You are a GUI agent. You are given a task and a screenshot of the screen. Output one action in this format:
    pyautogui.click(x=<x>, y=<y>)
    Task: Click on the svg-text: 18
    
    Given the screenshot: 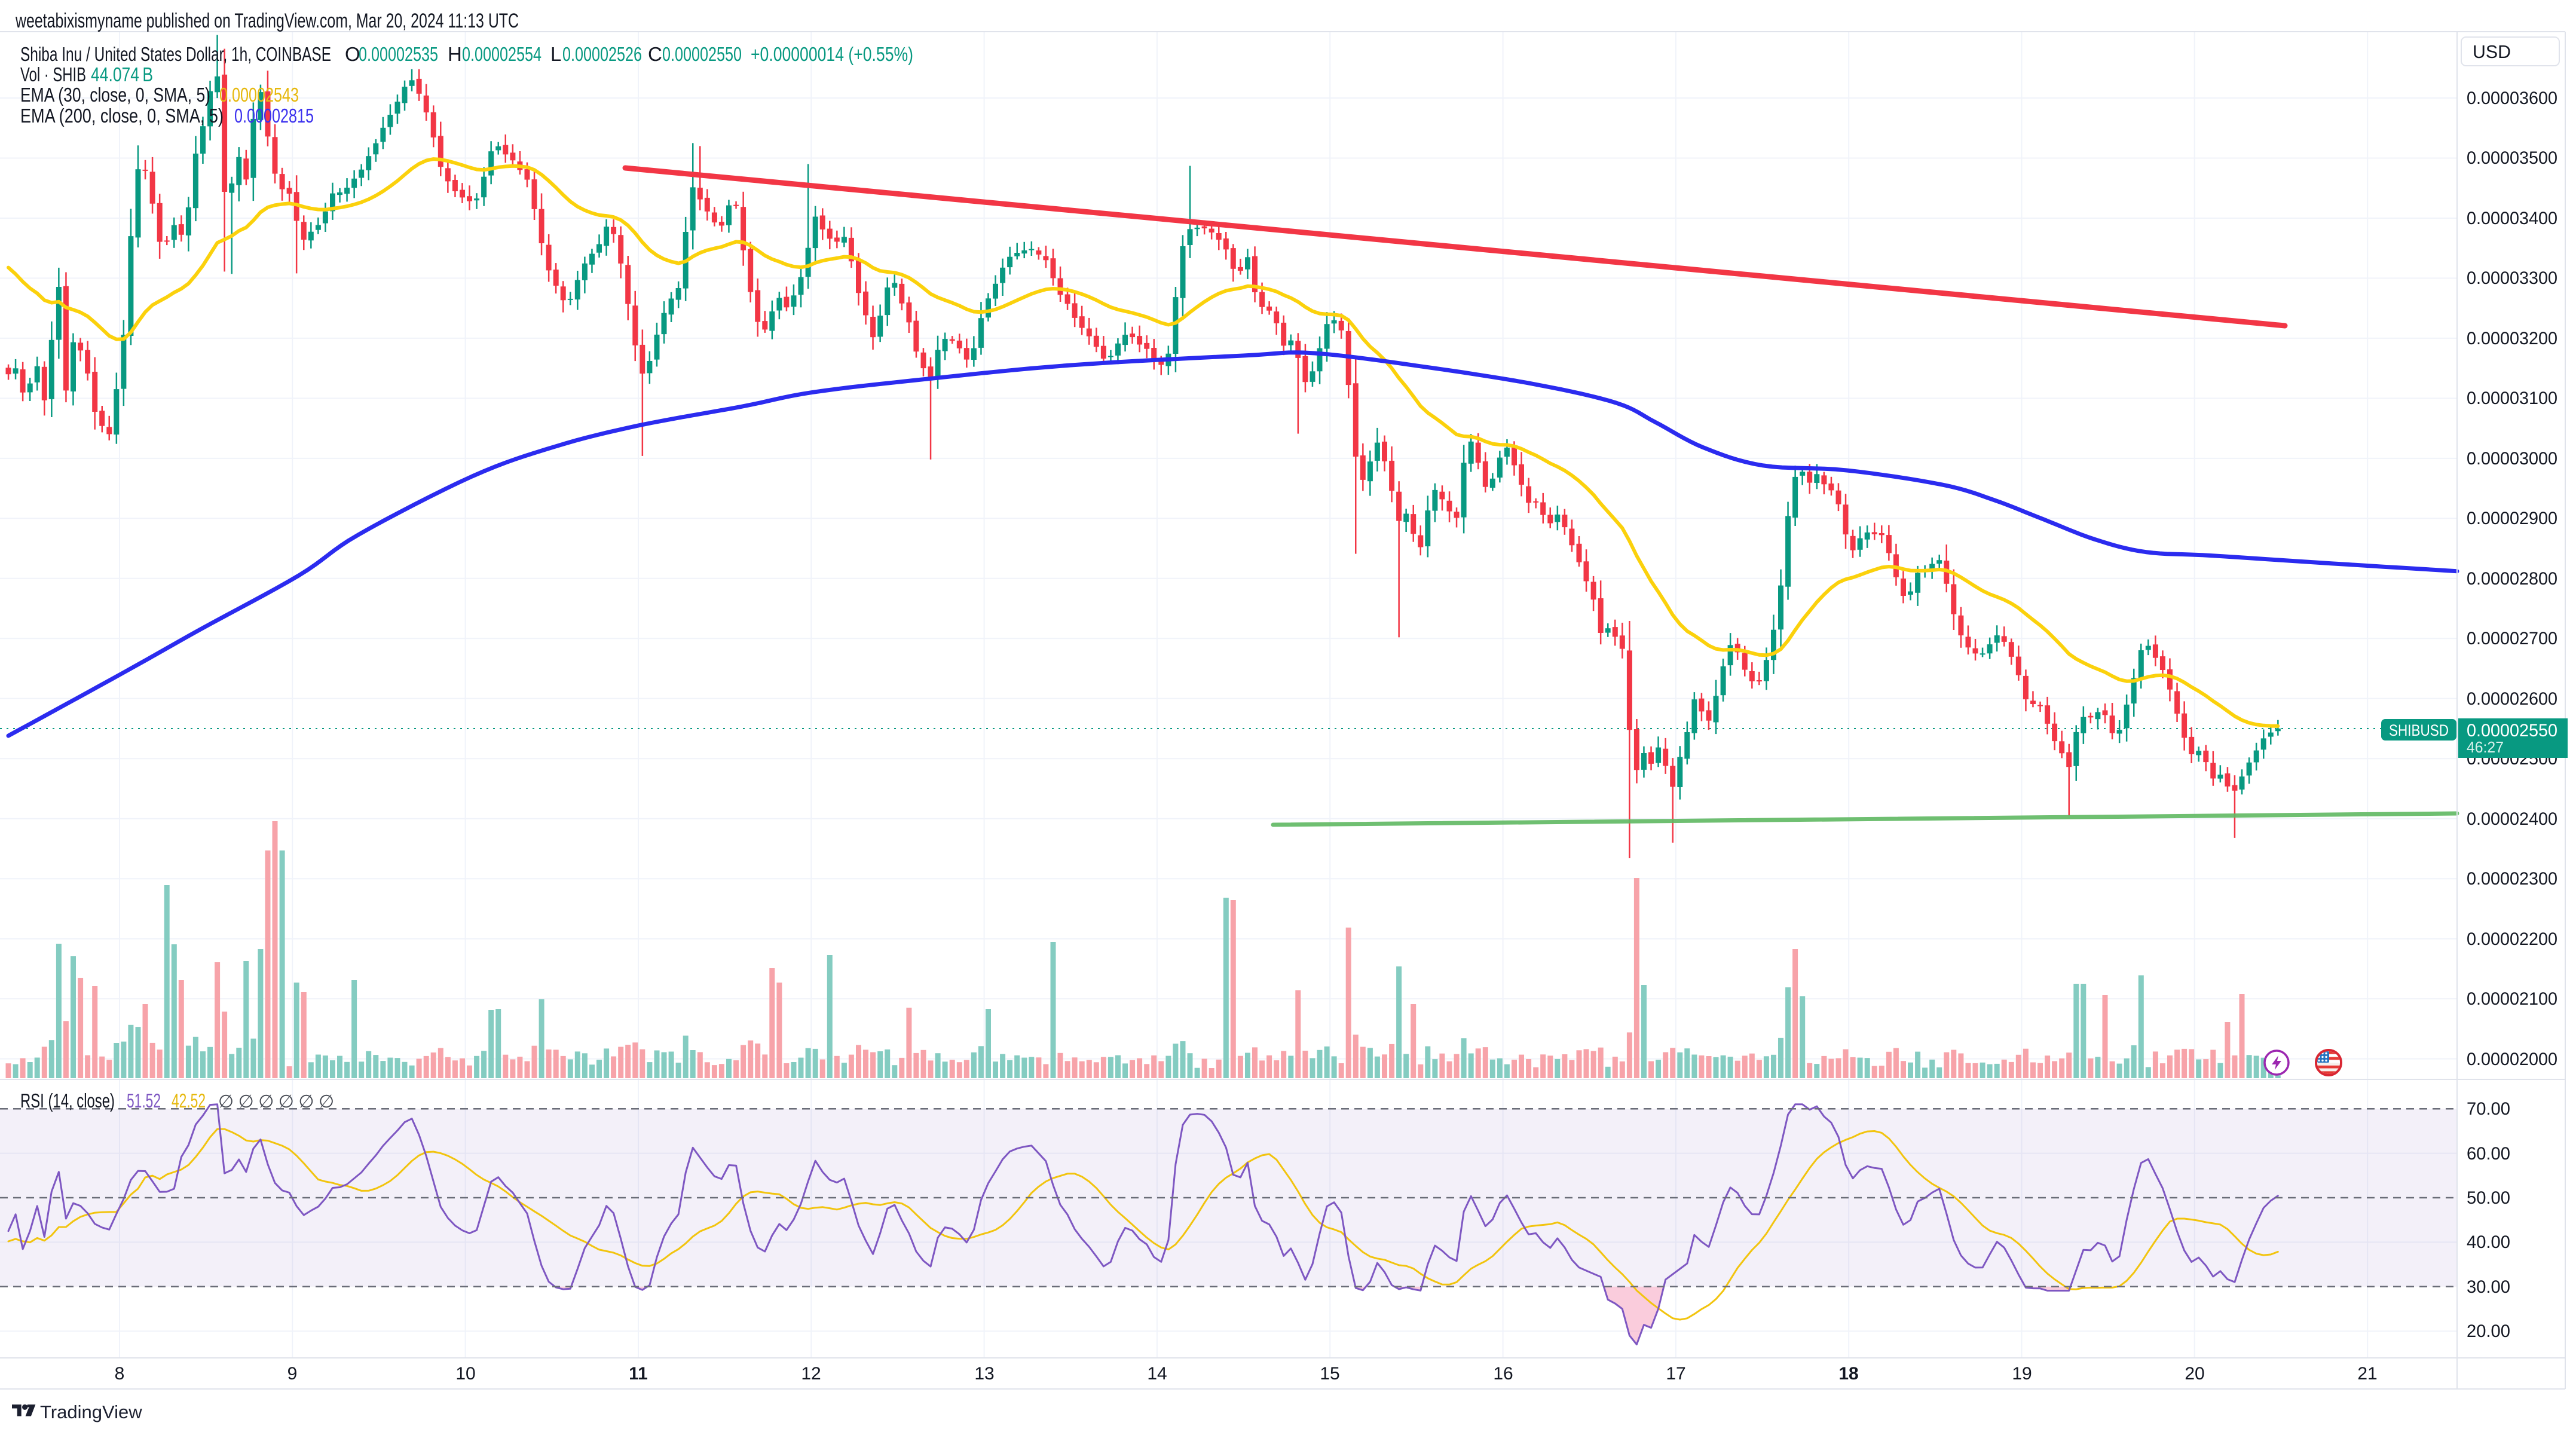 What is the action you would take?
    pyautogui.click(x=1848, y=1374)
    